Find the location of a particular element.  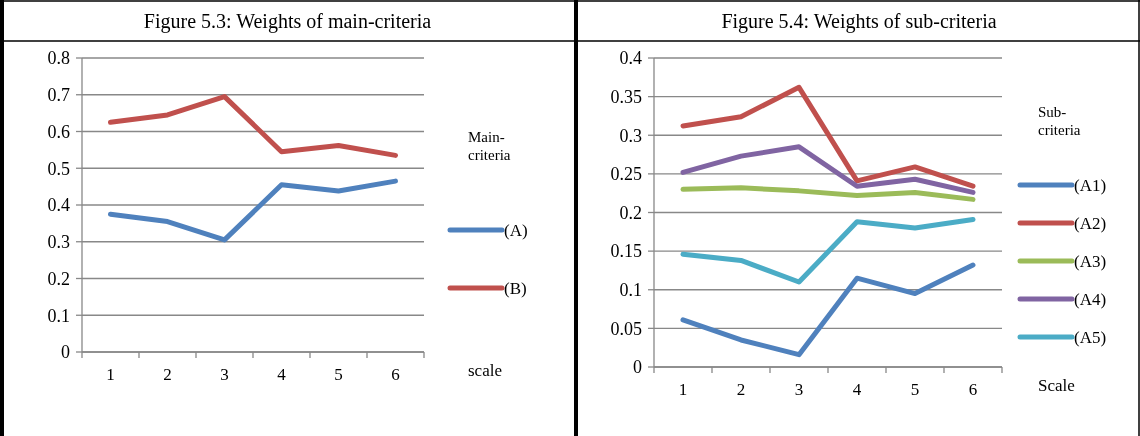

chart-title: Figure 5.3: Weights of main-criteria is located at coordinates (287, 21).